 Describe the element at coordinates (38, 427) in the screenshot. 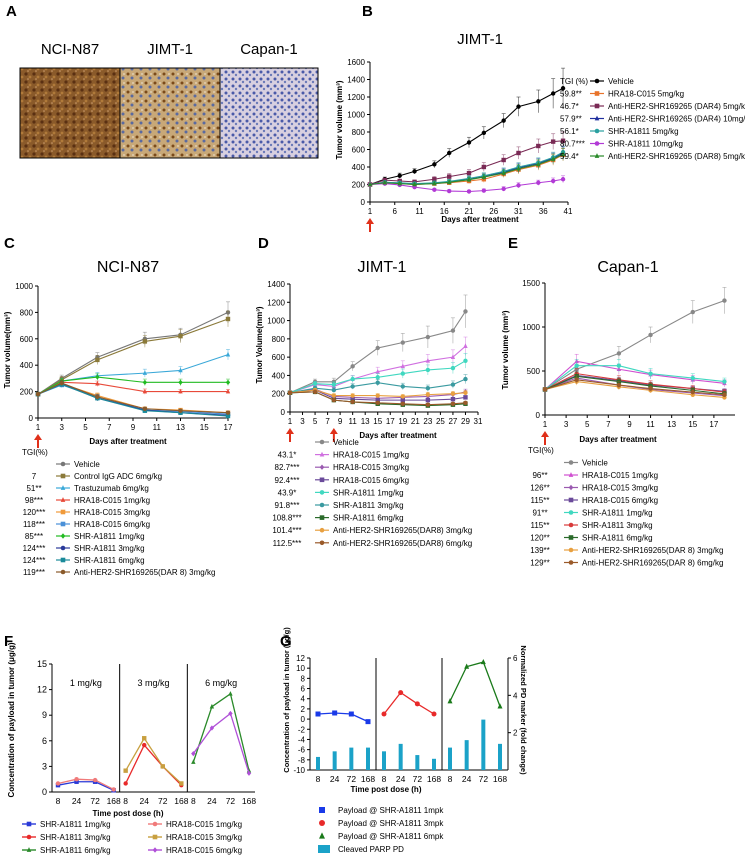

I see `x-tick-label: 1` at that location.